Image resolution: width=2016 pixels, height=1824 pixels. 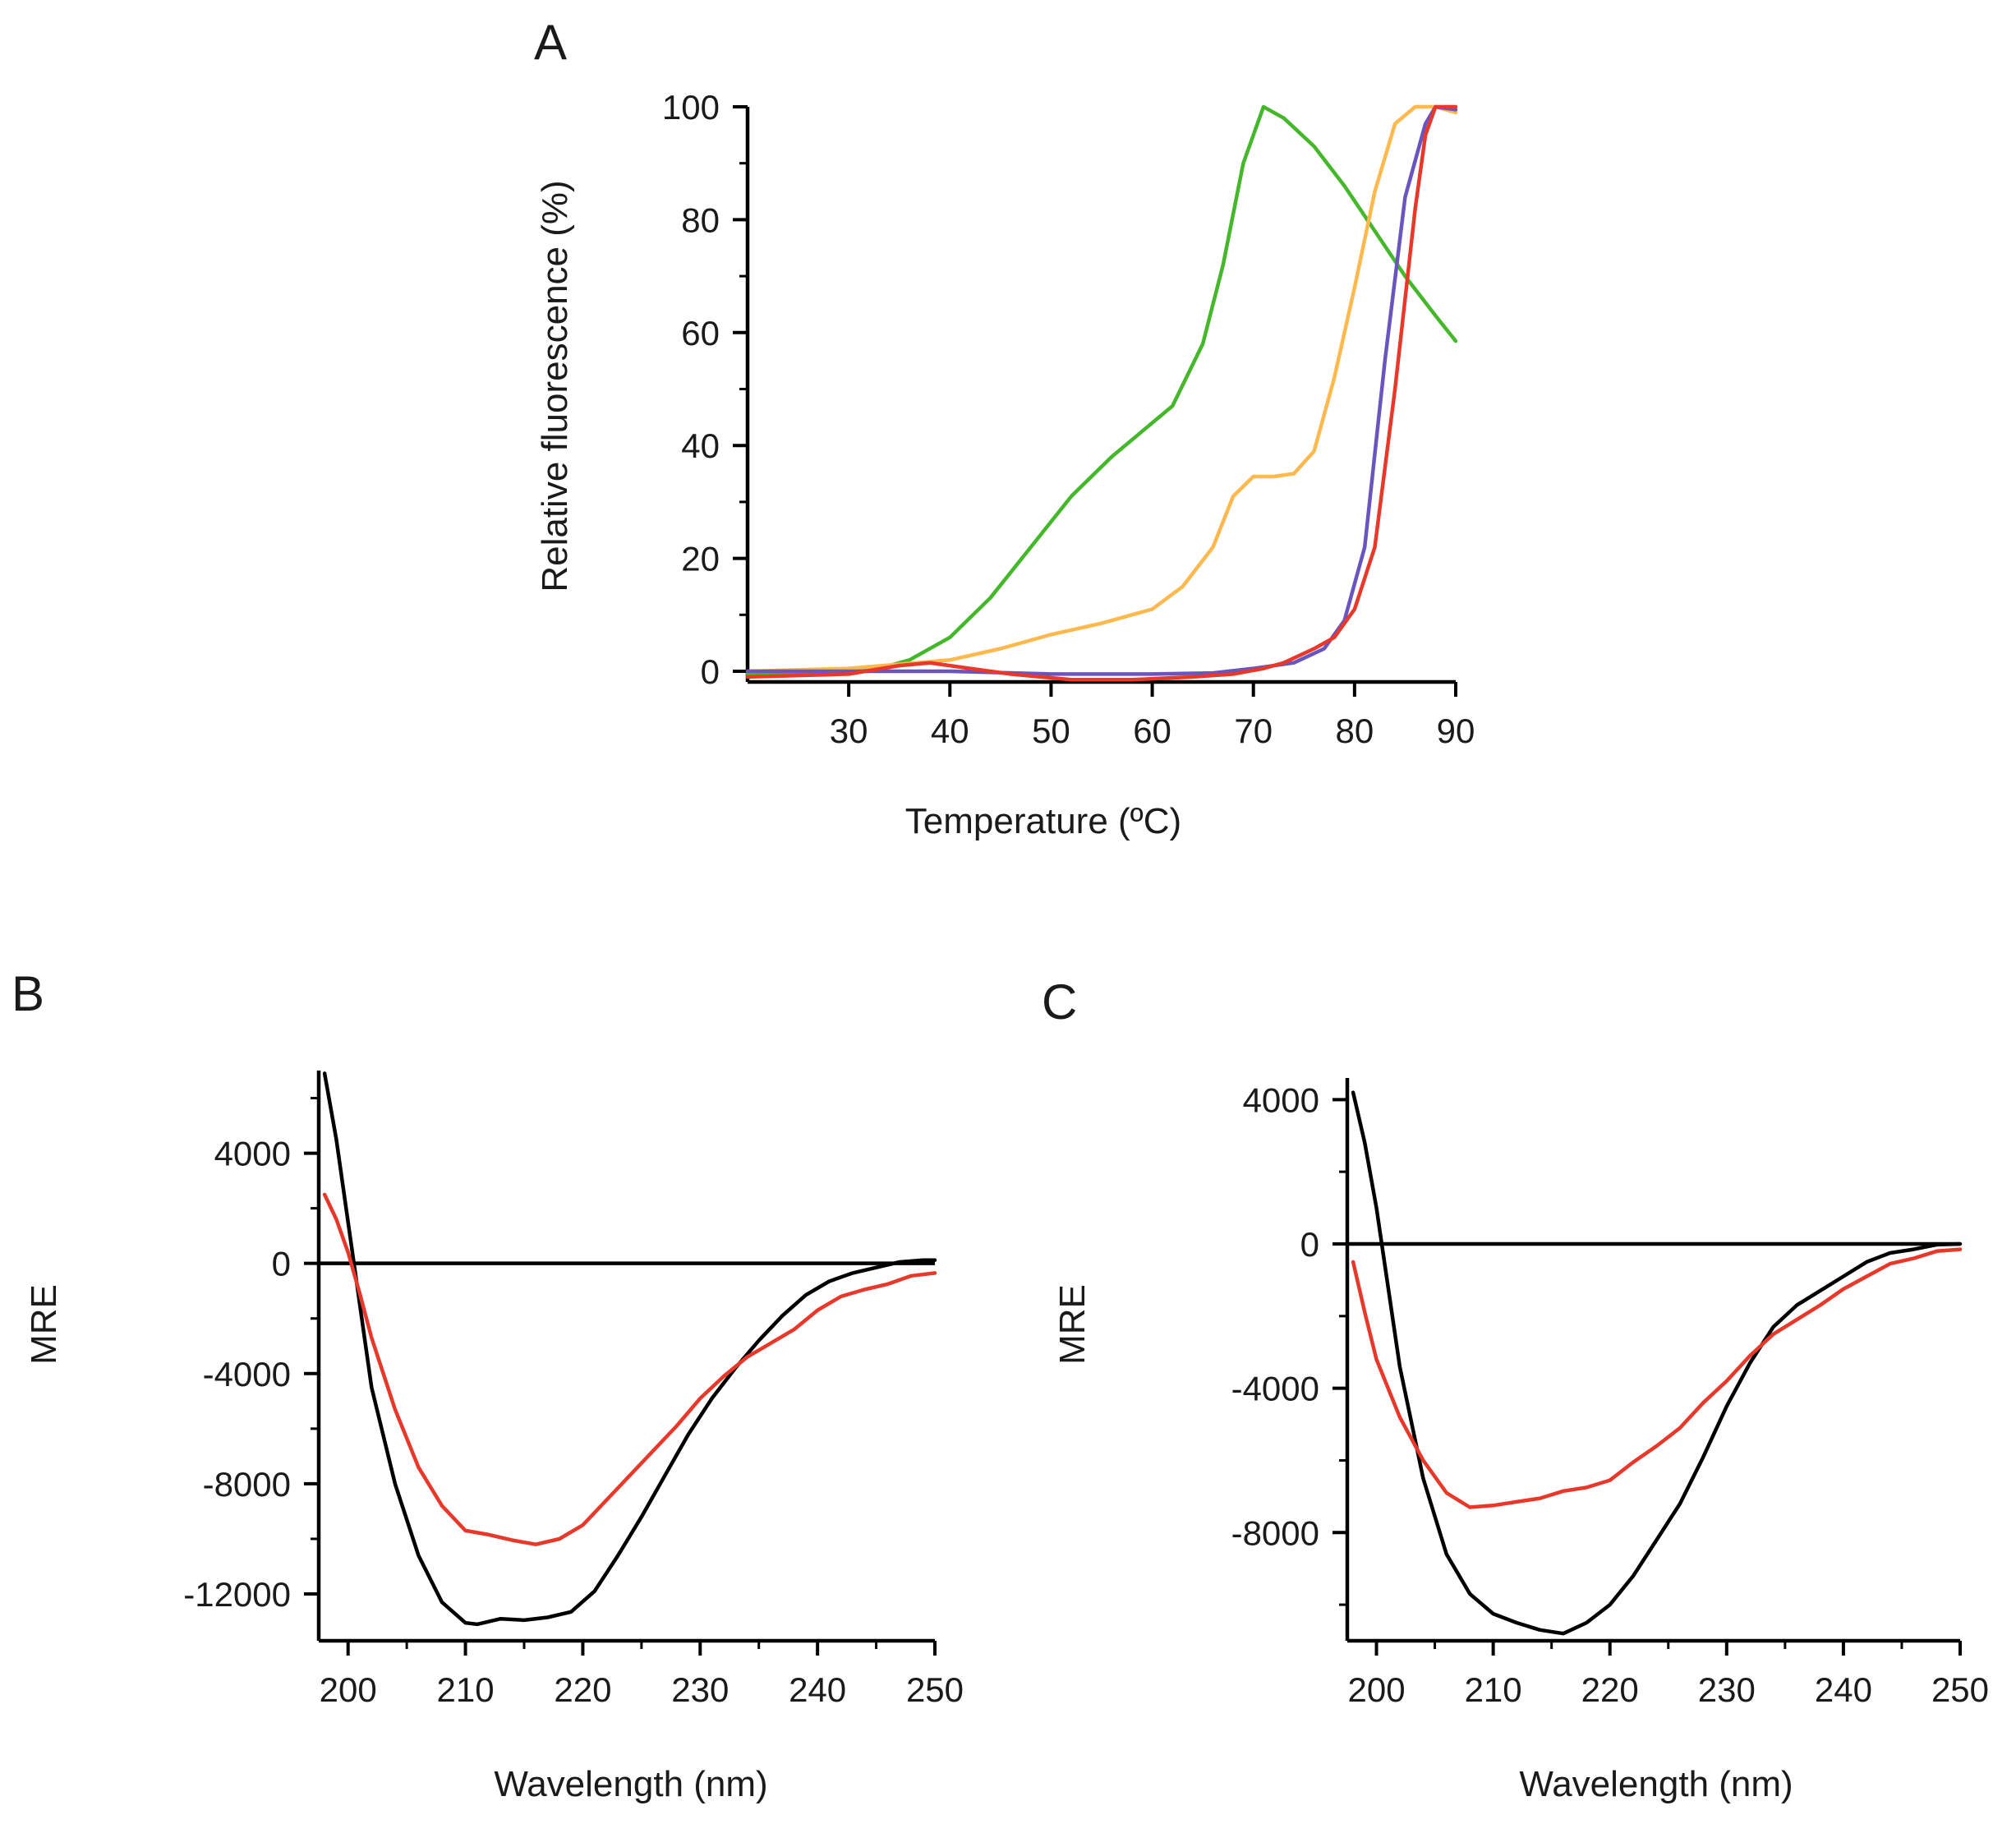 I want to click on panel-a-x-tick-label: 40, so click(x=950, y=731).